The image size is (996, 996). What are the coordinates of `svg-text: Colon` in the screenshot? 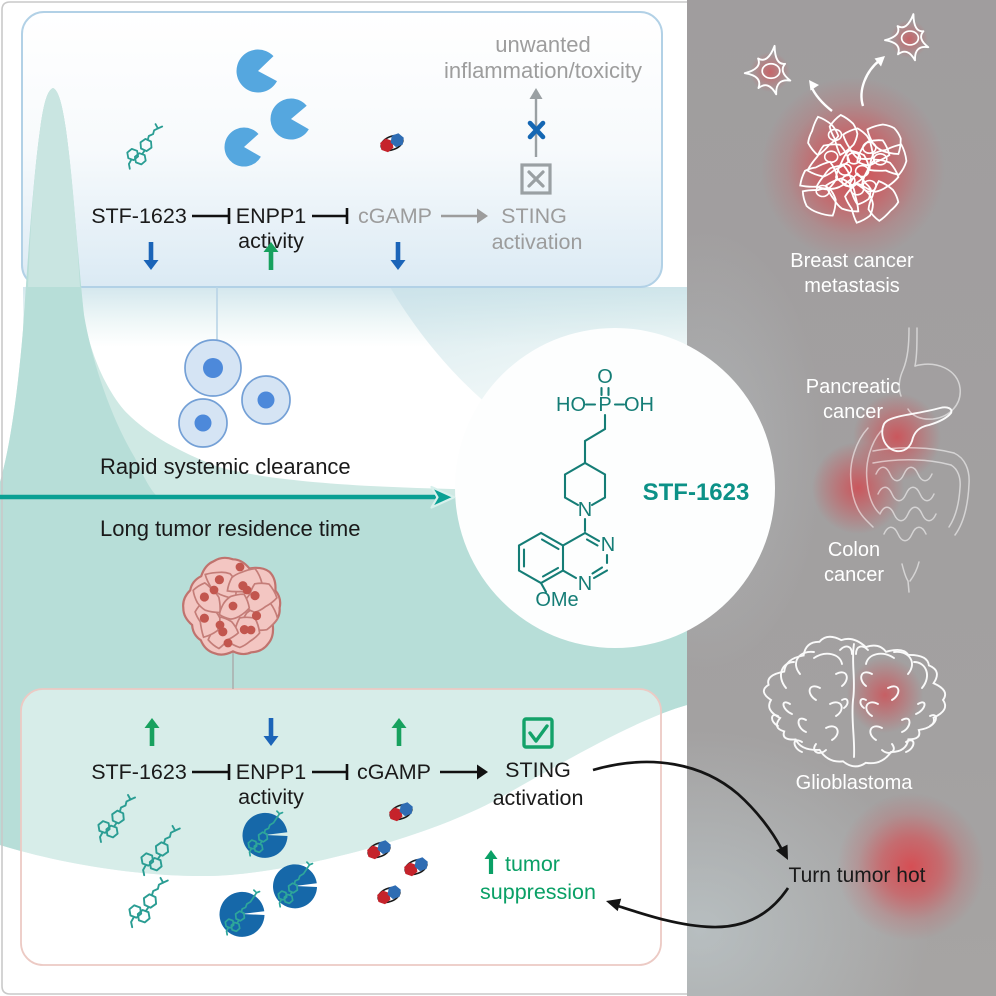 It's located at (854, 550).